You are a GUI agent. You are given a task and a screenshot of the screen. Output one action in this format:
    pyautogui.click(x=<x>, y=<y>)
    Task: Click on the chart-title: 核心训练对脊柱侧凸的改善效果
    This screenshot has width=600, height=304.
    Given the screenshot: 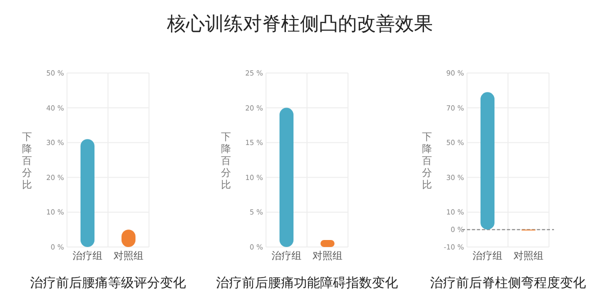 What is the action you would take?
    pyautogui.click(x=299, y=24)
    